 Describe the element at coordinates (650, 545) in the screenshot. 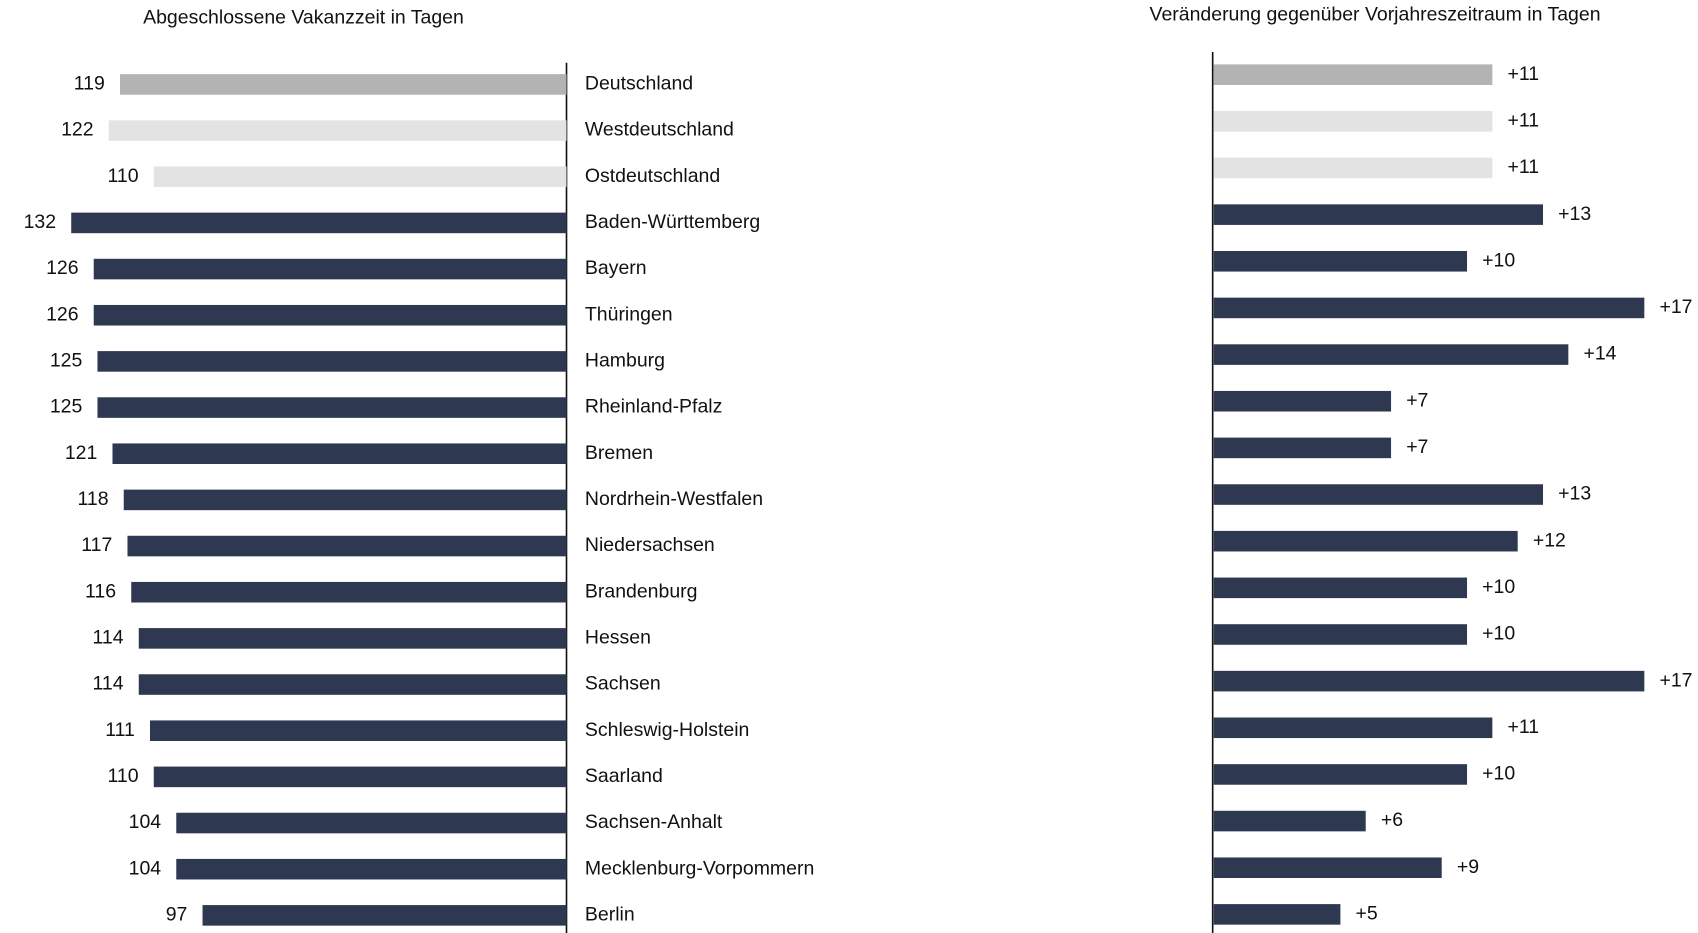

I see `category-label: Niedersachsen` at that location.